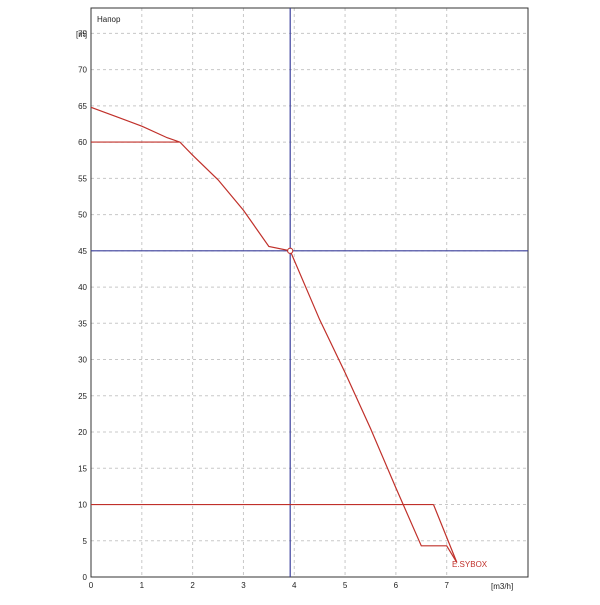 This screenshot has width=600, height=605. Describe the element at coordinates (142, 585) in the screenshot. I see `x-tick-label: 1` at that location.